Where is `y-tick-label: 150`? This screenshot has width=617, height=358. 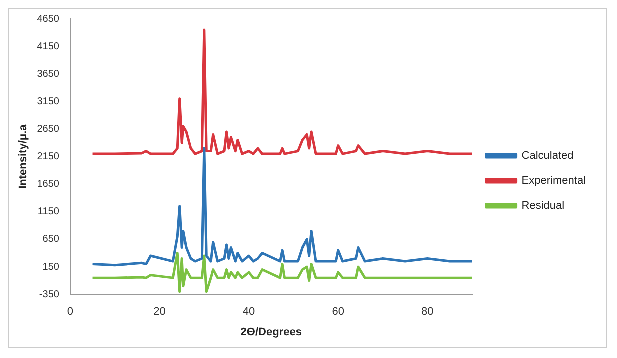 y-tick-label: 150 is located at coordinates (51, 267).